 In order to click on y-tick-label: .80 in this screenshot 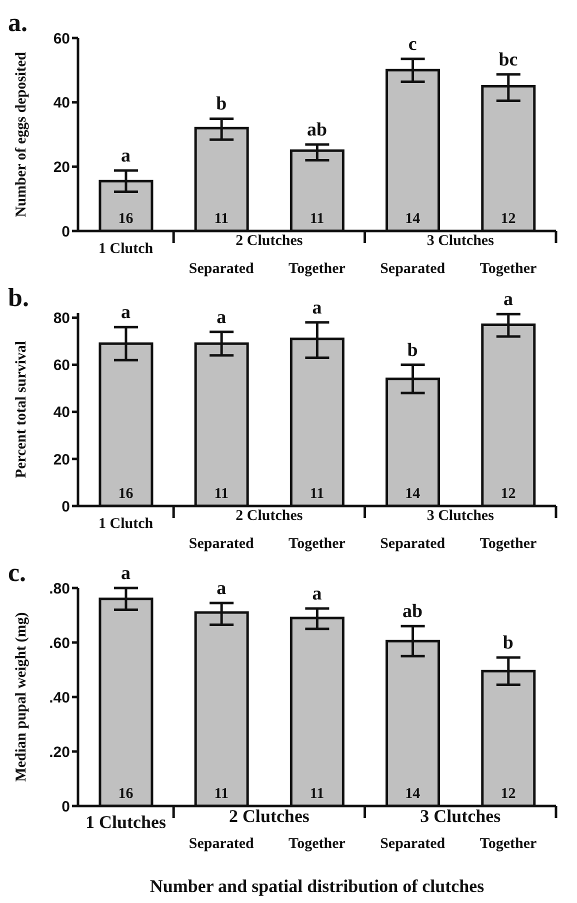, I will do `click(59, 589)`.